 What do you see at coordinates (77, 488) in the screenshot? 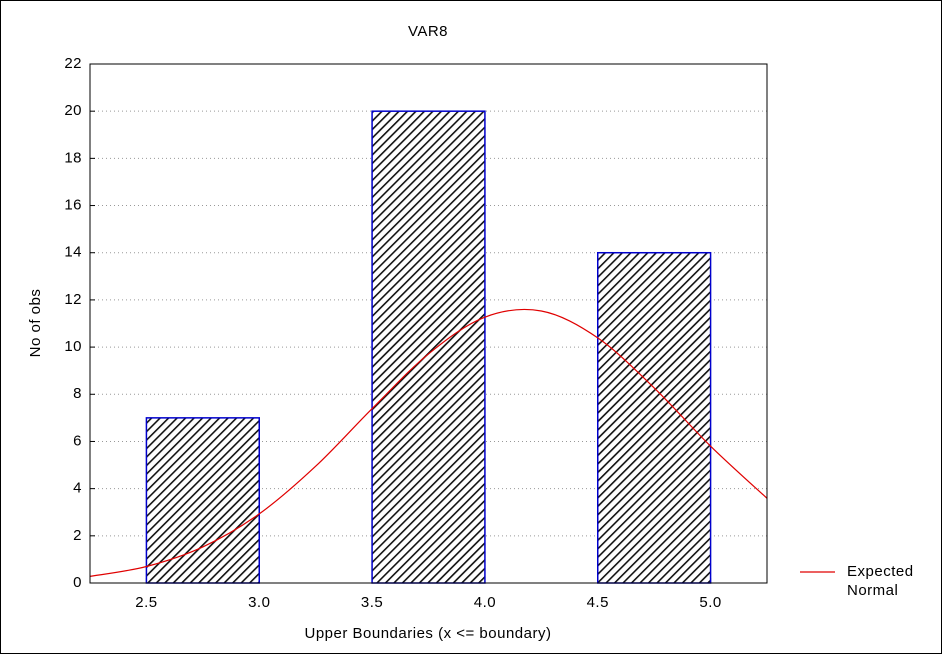
I see `y-tick-label: 4` at bounding box center [77, 488].